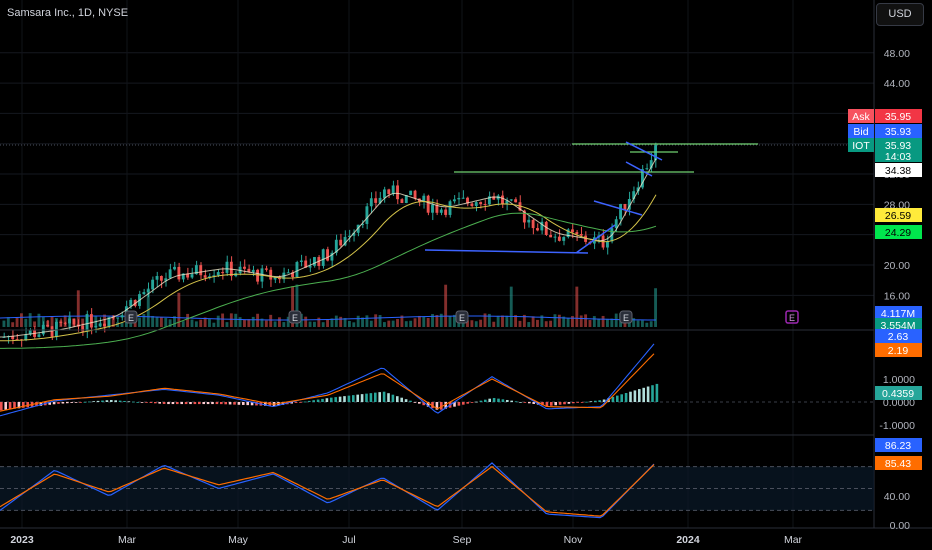 Image resolution: width=932 pixels, height=550 pixels. Describe the element at coordinates (861, 131) in the screenshot. I see `bid-tag-label-box` at that location.